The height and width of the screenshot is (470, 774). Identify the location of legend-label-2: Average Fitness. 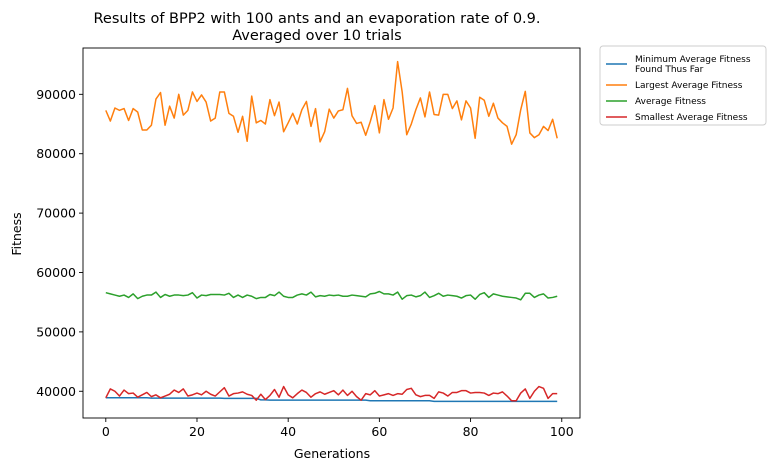
(670, 102).